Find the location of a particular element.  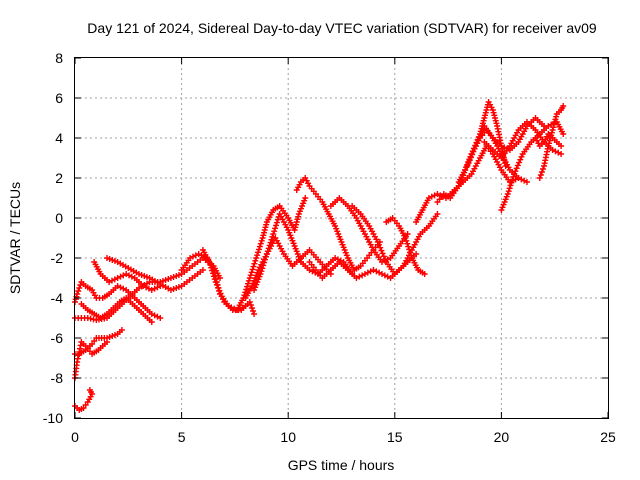

y-tick-label: -8 is located at coordinates (57, 378).